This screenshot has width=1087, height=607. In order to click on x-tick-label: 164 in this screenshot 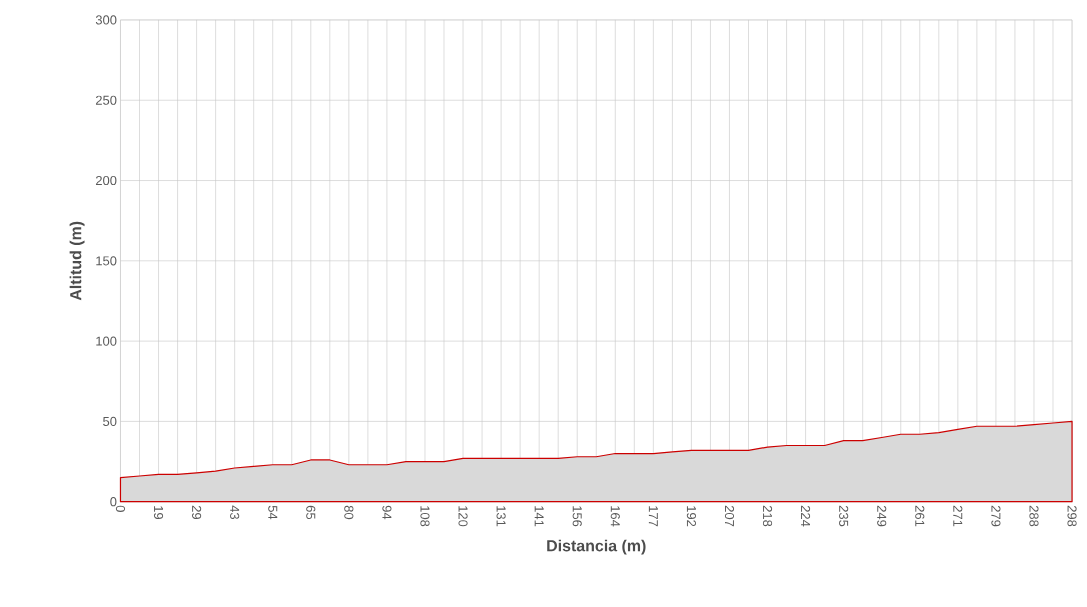, I will do `click(615, 516)`.